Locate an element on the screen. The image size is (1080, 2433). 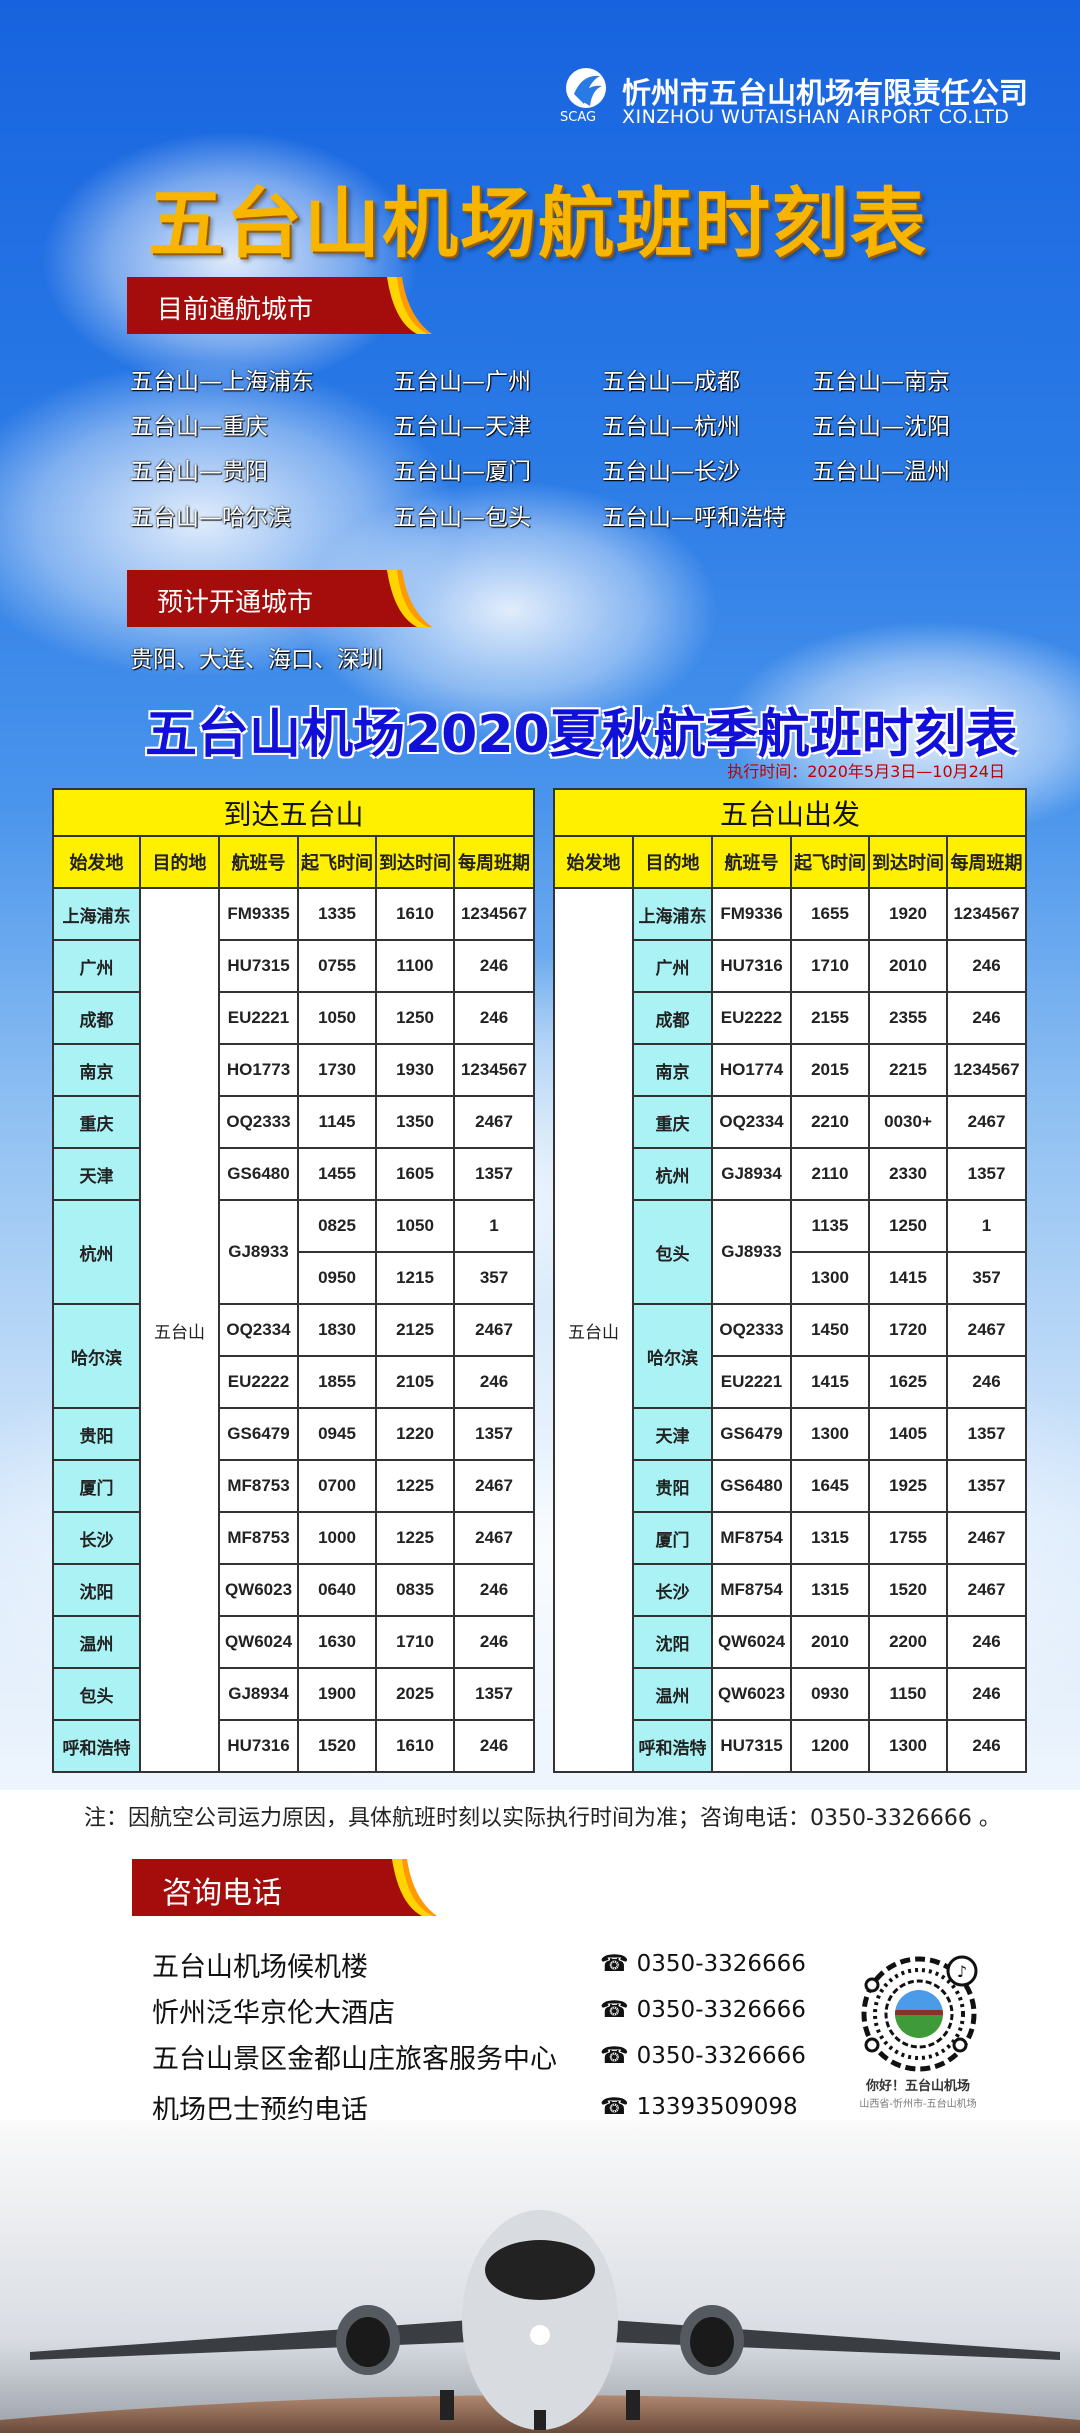
departure-time: 0930 is located at coordinates (830, 1694).